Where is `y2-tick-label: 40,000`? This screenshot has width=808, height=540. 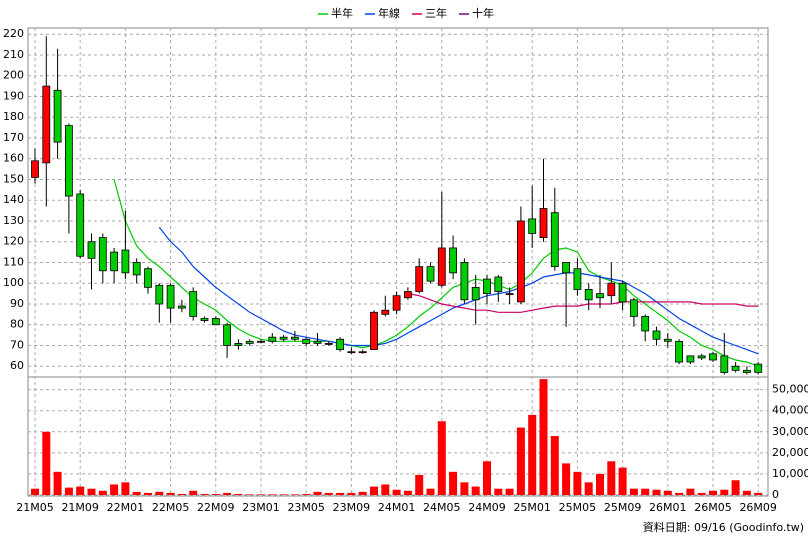
y2-tick-label: 40,000 is located at coordinates (790, 410).